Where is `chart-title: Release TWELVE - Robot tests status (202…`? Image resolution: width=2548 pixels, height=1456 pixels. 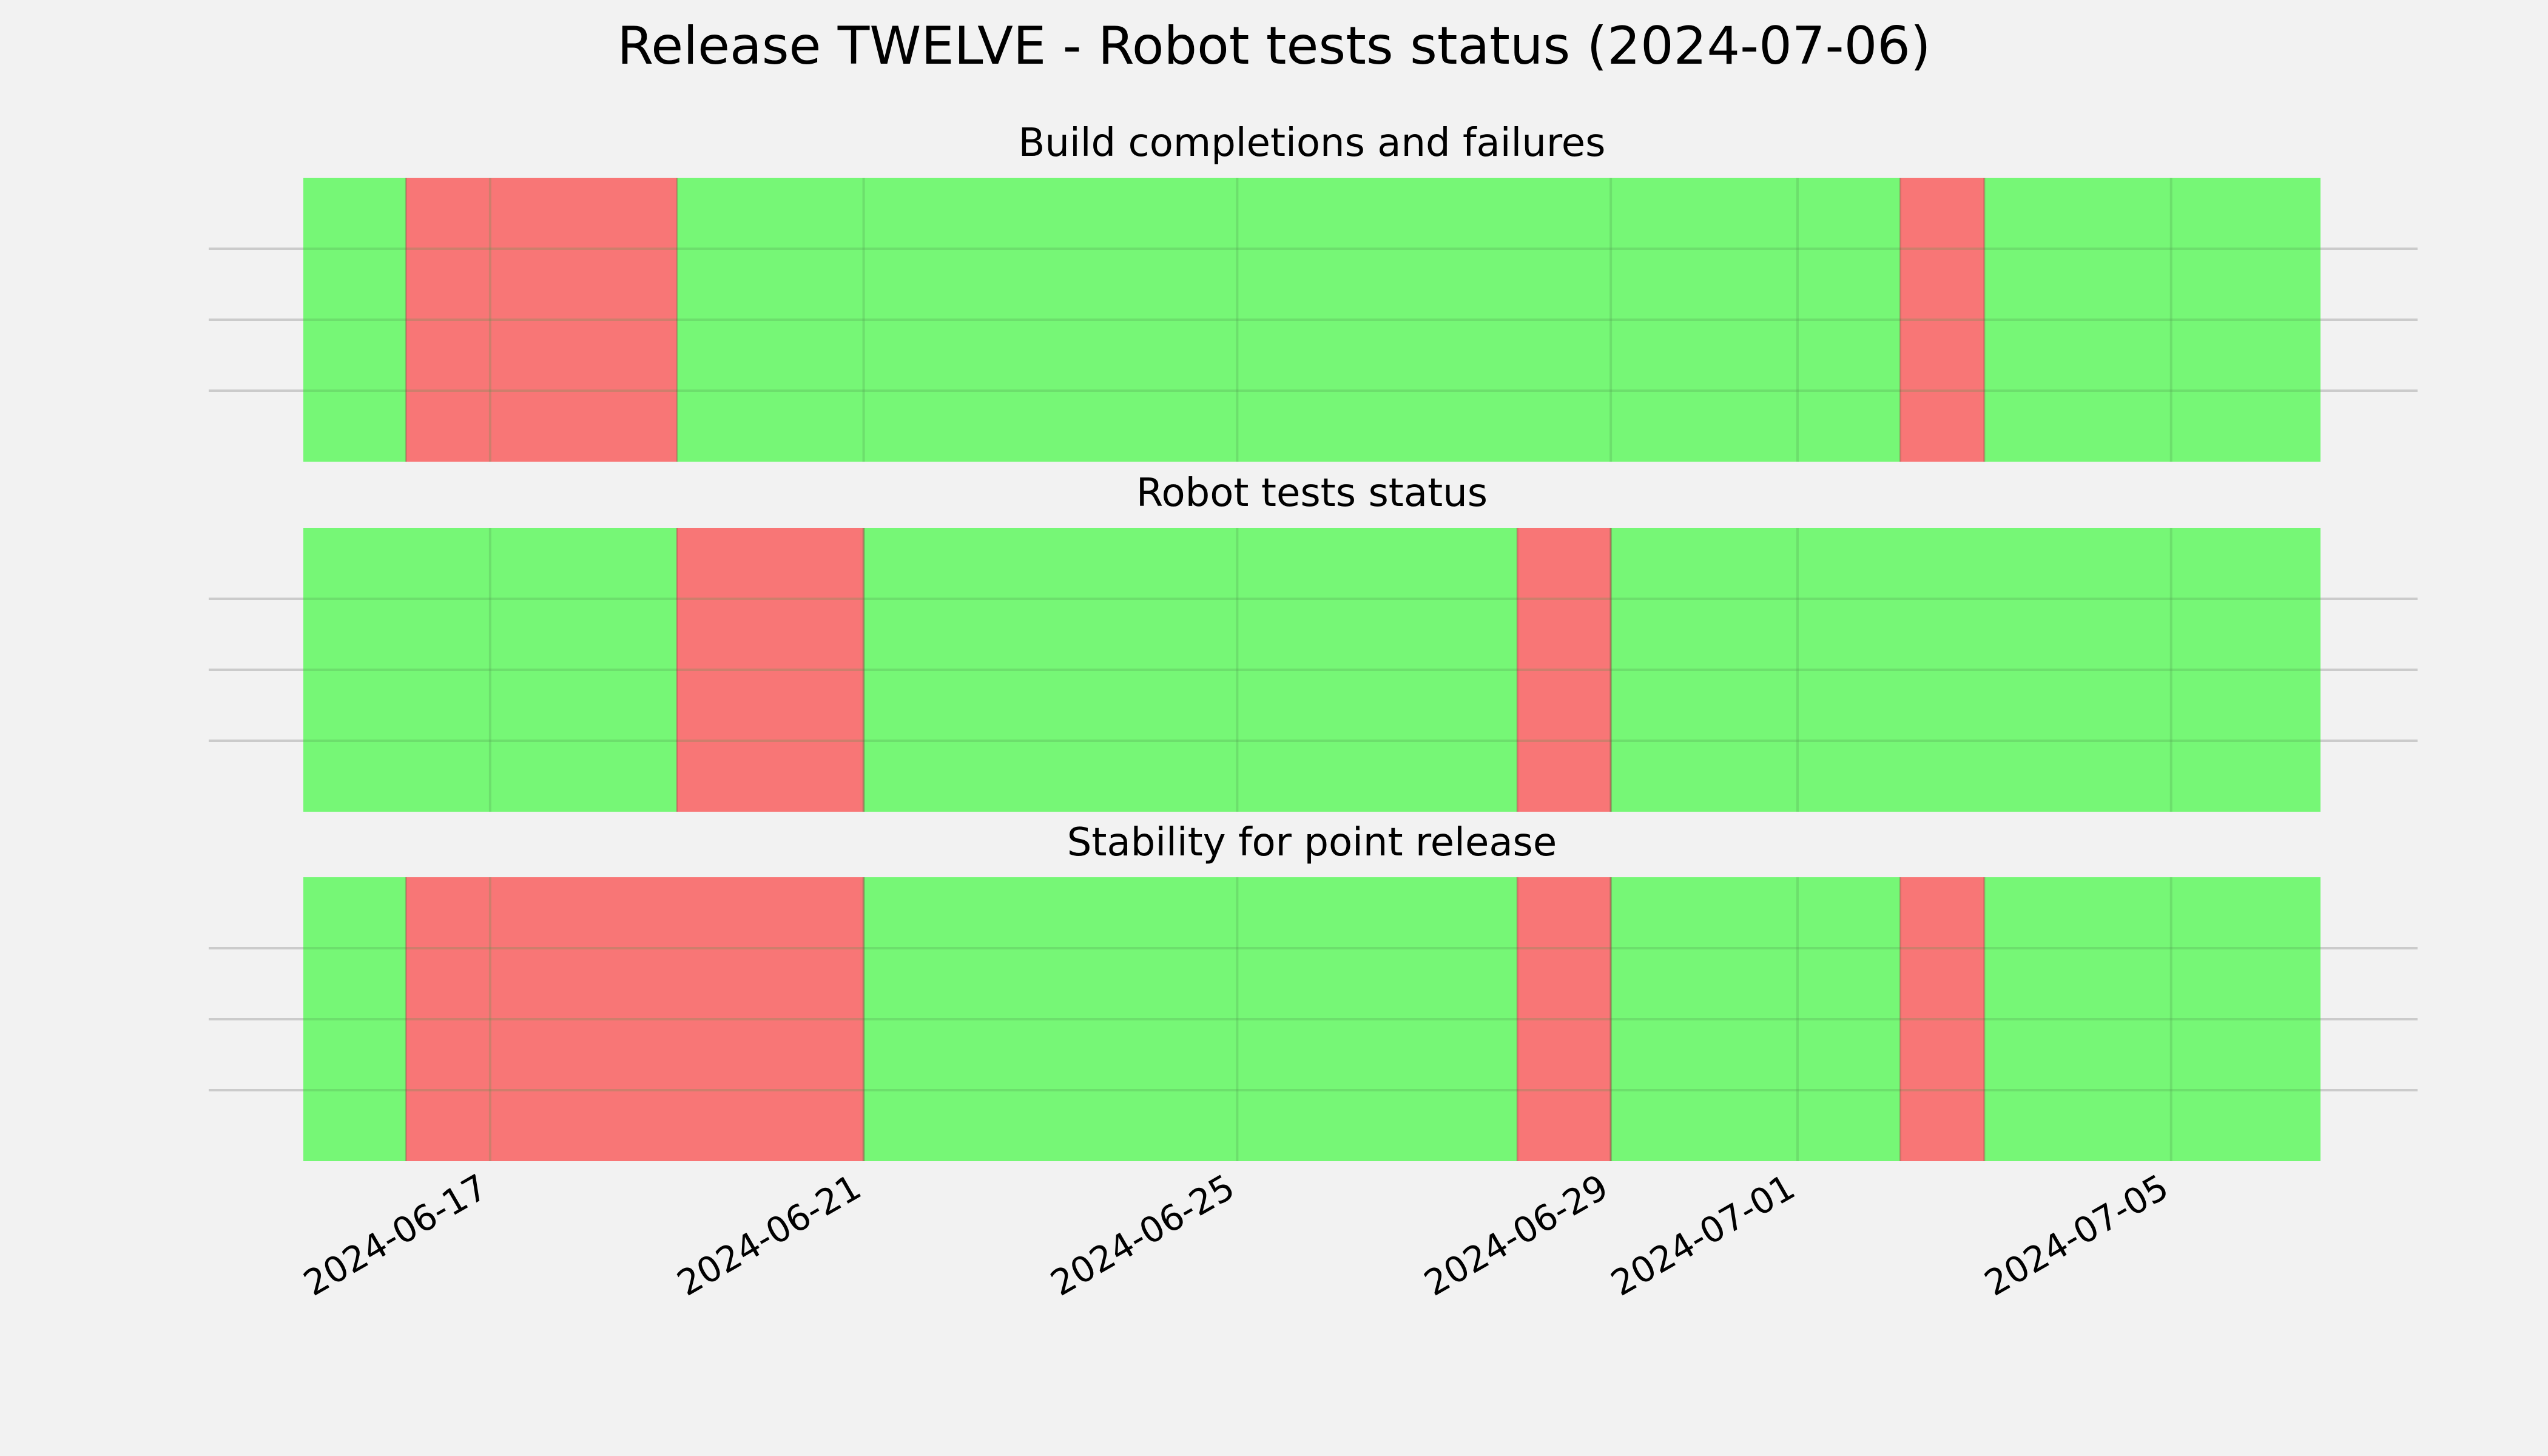 chart-title: Release TWELVE - Robot tests status (202… is located at coordinates (1273, 46).